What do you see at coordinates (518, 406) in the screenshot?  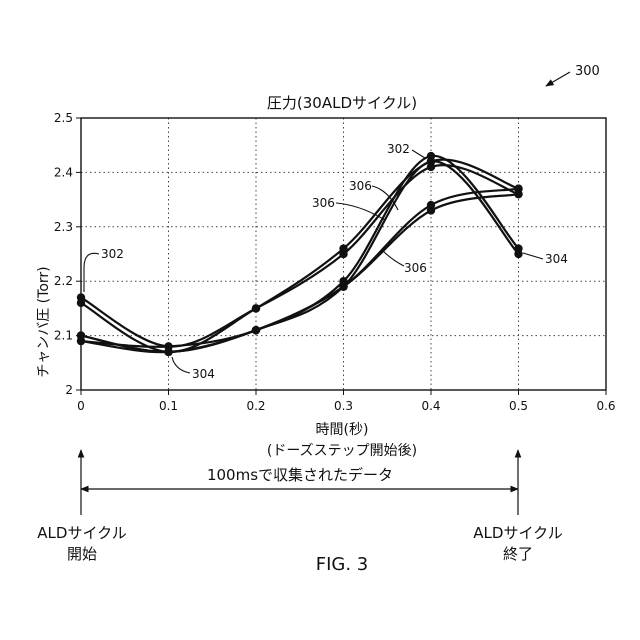 I see `x-tick-label: 0.5` at bounding box center [518, 406].